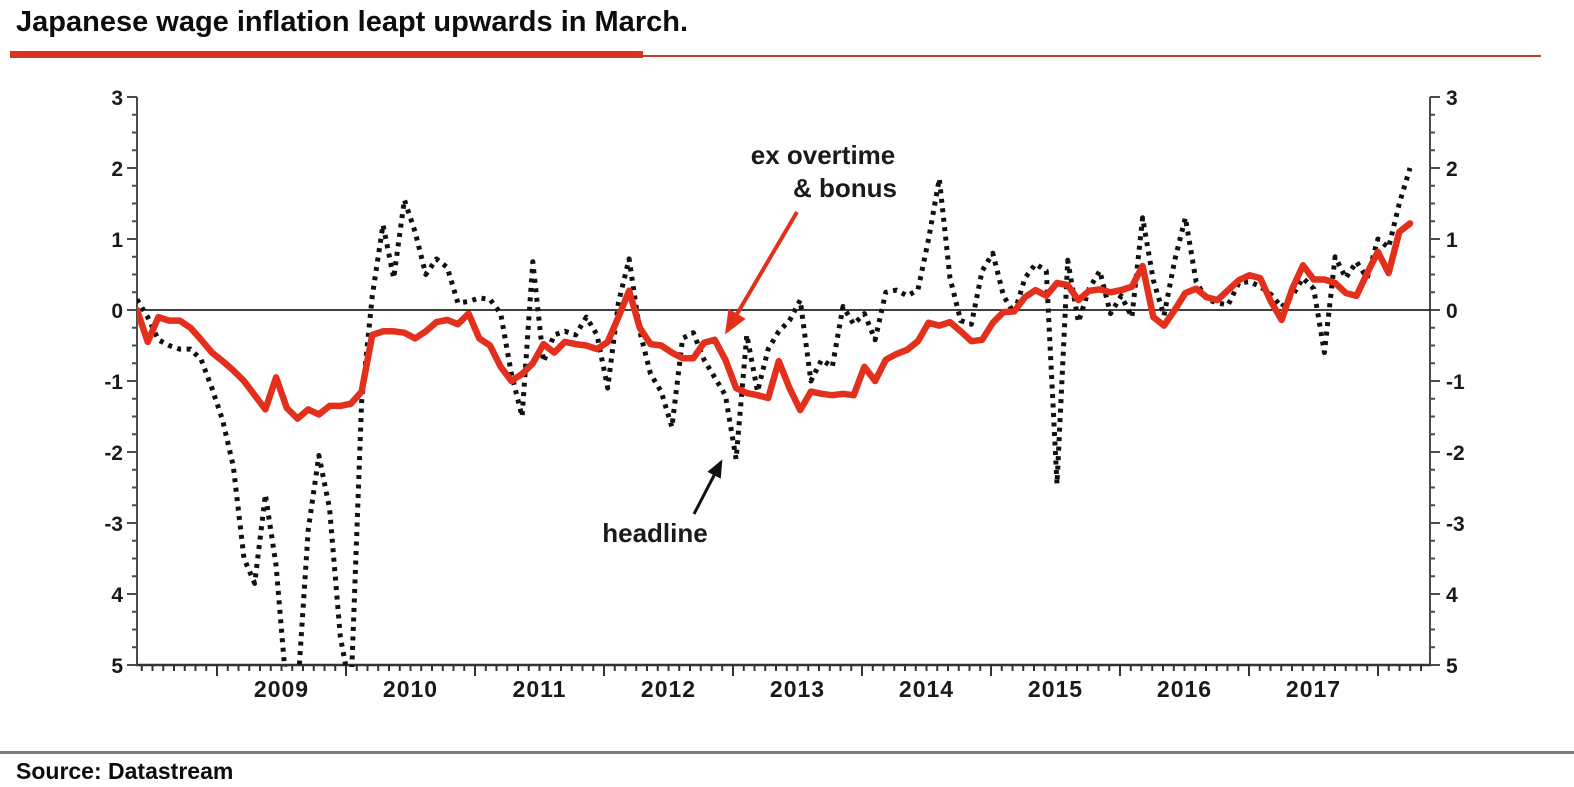 This screenshot has height=787, width=1574. What do you see at coordinates (326, 54) in the screenshot?
I see `title-underline-accent` at bounding box center [326, 54].